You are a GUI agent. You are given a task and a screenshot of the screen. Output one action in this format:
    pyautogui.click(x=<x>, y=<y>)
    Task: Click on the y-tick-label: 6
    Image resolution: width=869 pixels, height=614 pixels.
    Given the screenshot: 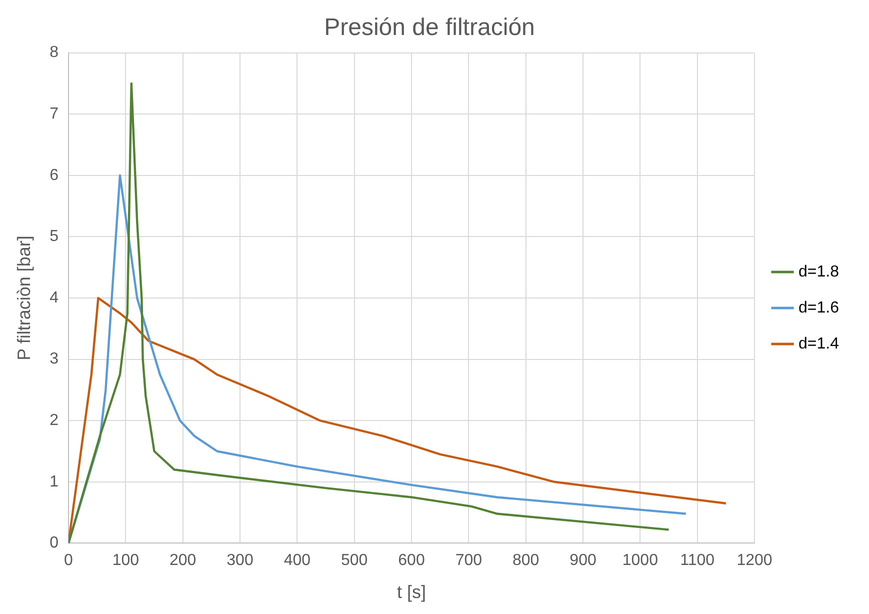 What is the action you would take?
    pyautogui.click(x=54, y=175)
    